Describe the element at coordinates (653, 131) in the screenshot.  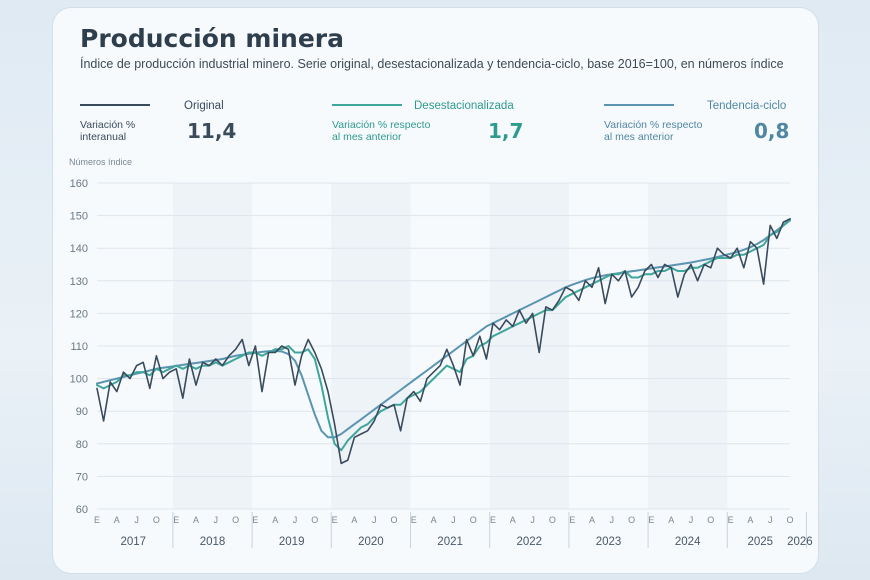
I see `legend-desc-trend: Variación % respecto al mes anterior` at that location.